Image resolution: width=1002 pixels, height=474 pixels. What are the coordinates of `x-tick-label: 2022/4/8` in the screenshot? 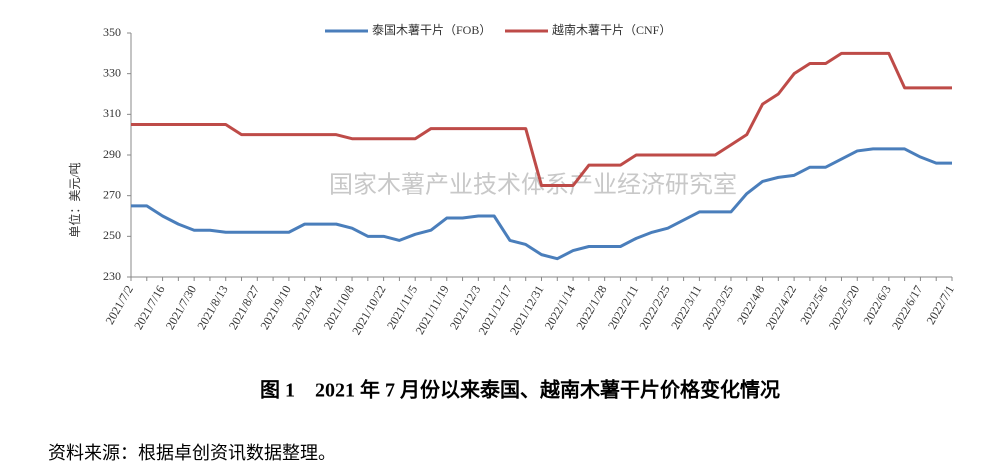 It's located at (750, 305).